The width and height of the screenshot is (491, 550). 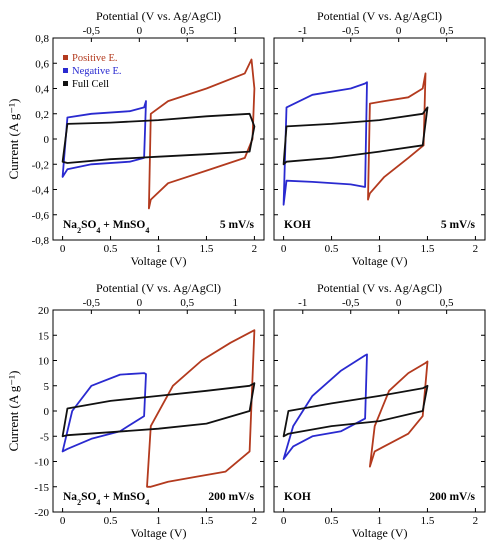 I want to click on legend-swatch-negative, so click(x=65, y=70).